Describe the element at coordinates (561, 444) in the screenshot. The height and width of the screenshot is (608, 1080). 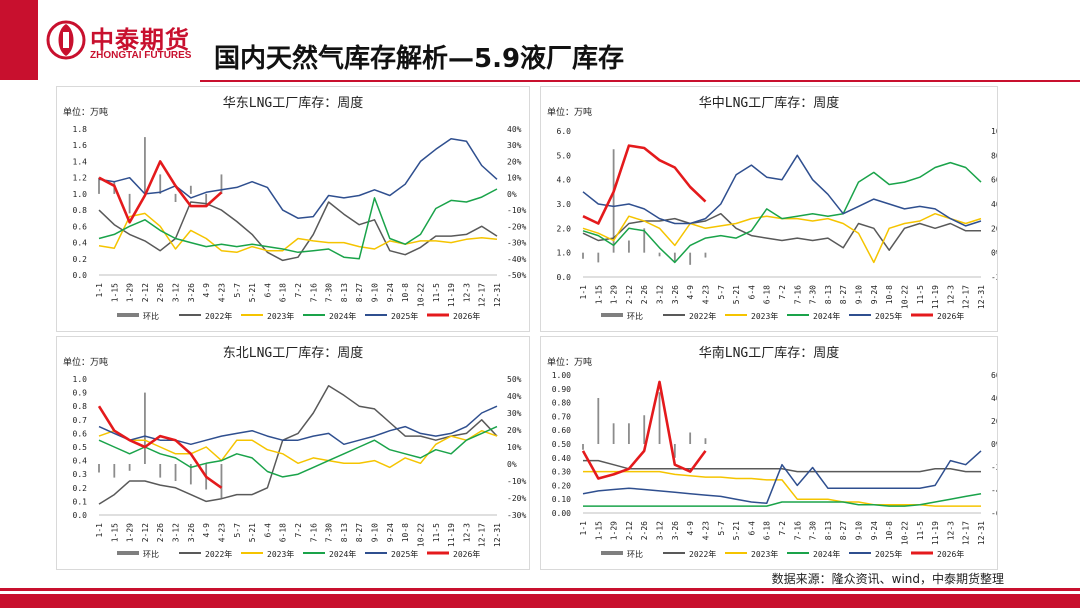
I see `y-tick-label: 0.50` at that location.